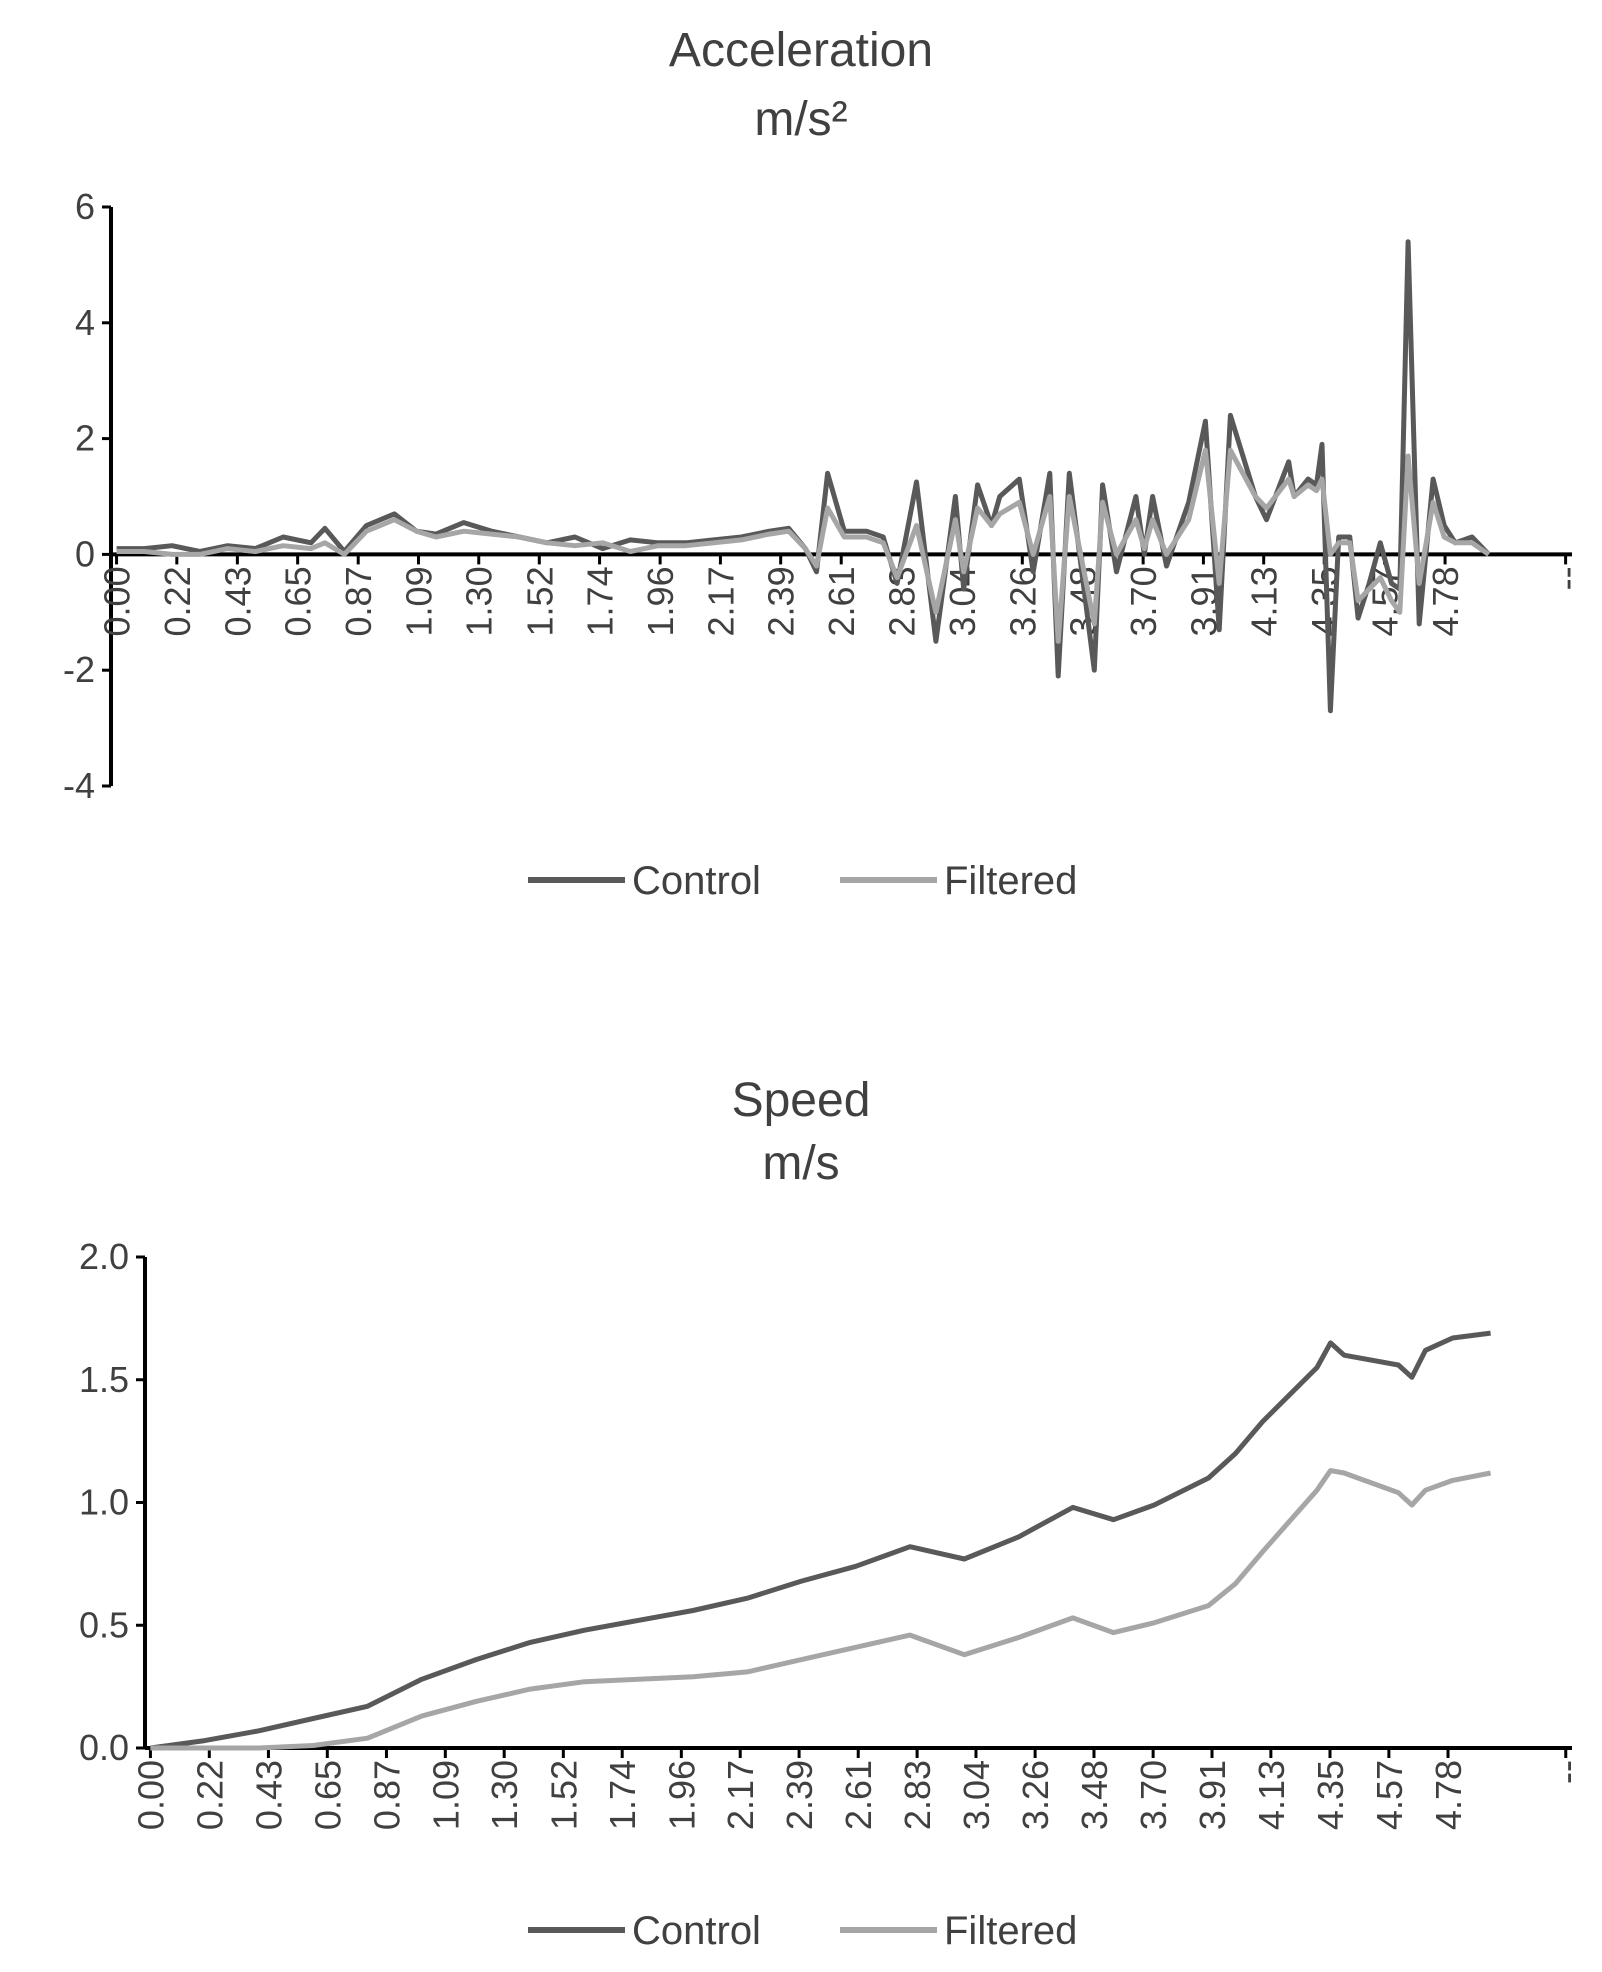  I want to click on y-tick-label: 2, so click(85, 438).